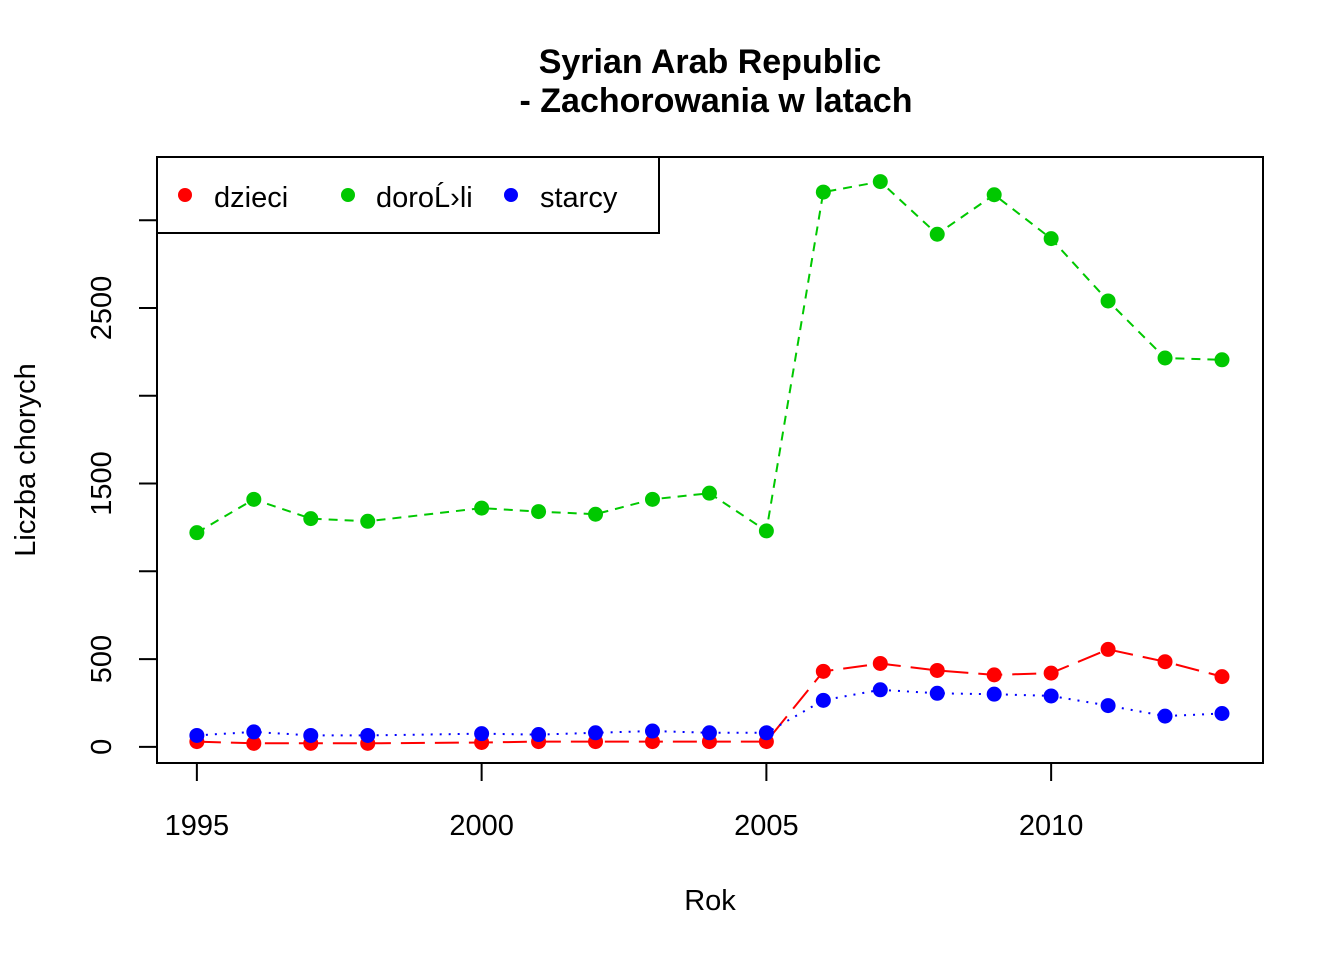 The height and width of the screenshot is (960, 1344). What do you see at coordinates (185, 195) in the screenshot?
I see `legend-marker-dzieci` at bounding box center [185, 195].